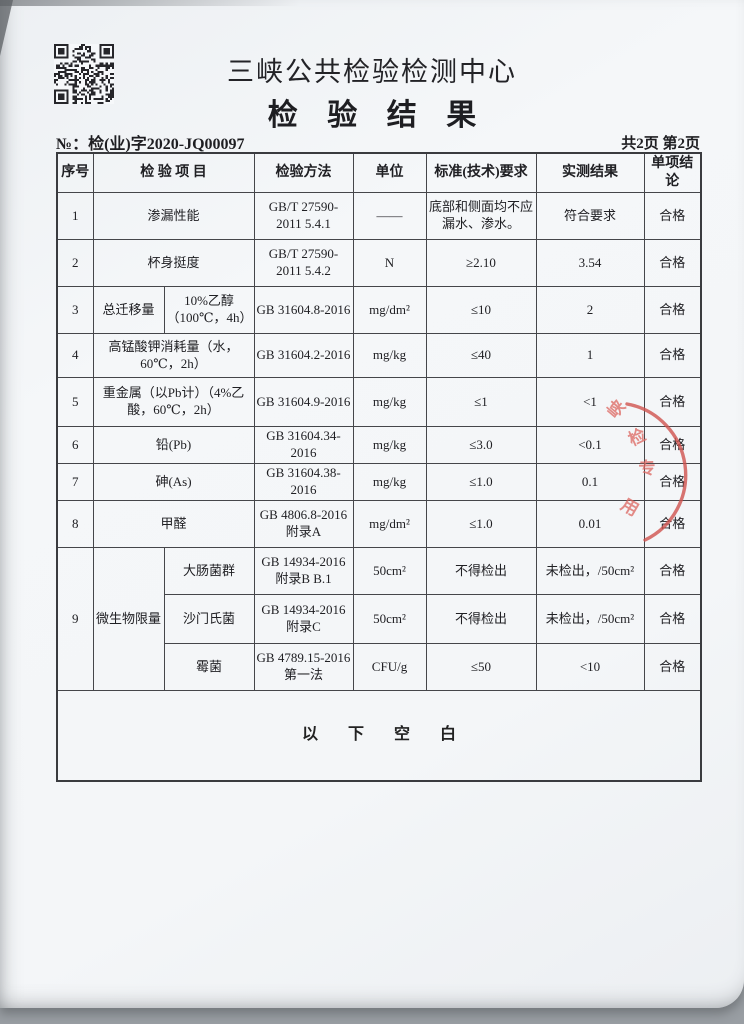 This screenshot has width=744, height=1024. What do you see at coordinates (303, 216) in the screenshot?
I see `cell-method: GB/T 27590-2011 5.4.1` at bounding box center [303, 216].